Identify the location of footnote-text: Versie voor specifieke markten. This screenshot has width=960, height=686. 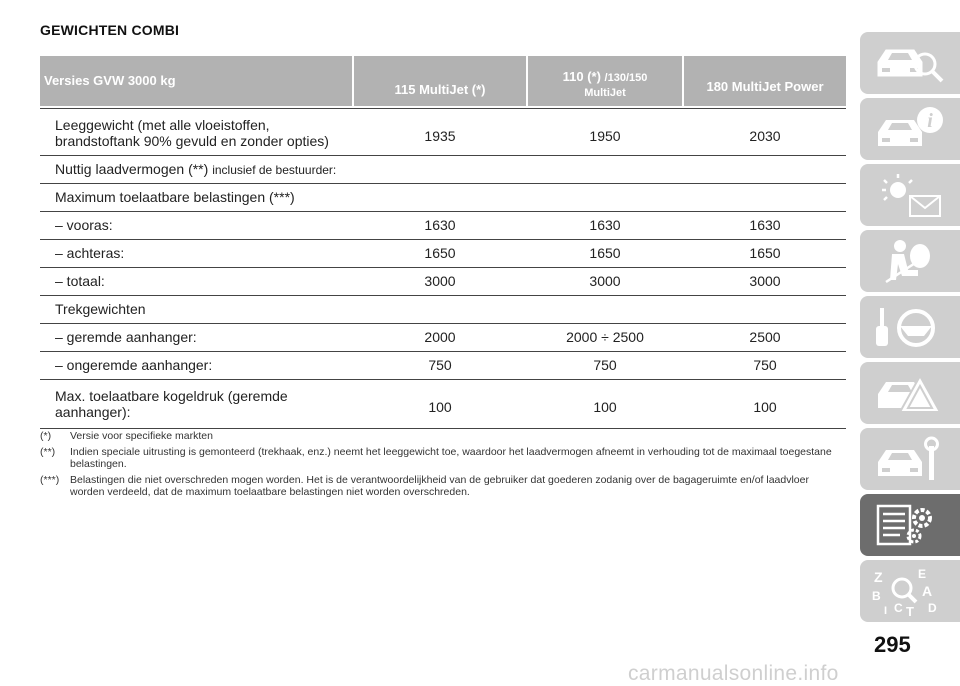
(141, 436).